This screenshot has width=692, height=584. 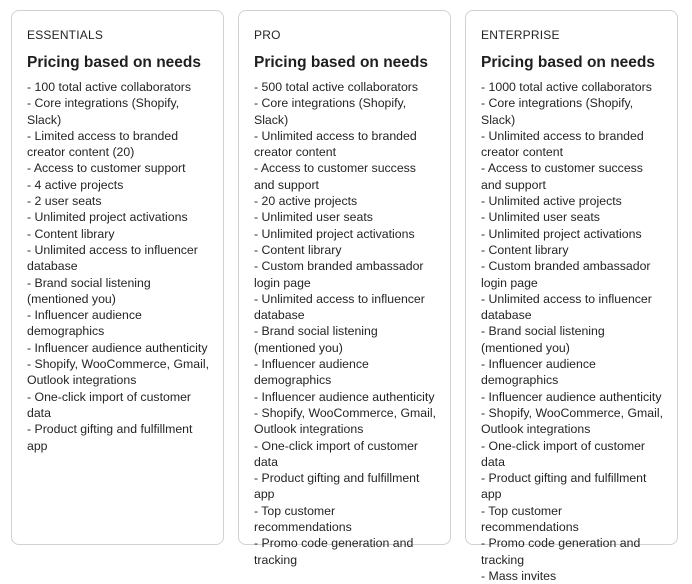 What do you see at coordinates (520, 35) in the screenshot?
I see `plan-name: ENTERPRISE` at bounding box center [520, 35].